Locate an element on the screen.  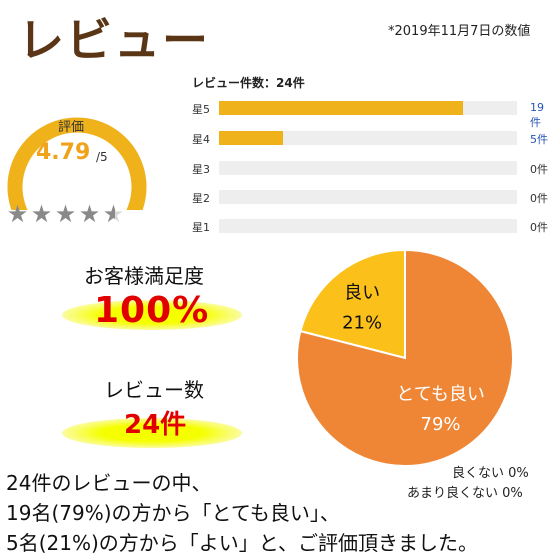
rating-max: /5 is located at coordinates (102, 157).